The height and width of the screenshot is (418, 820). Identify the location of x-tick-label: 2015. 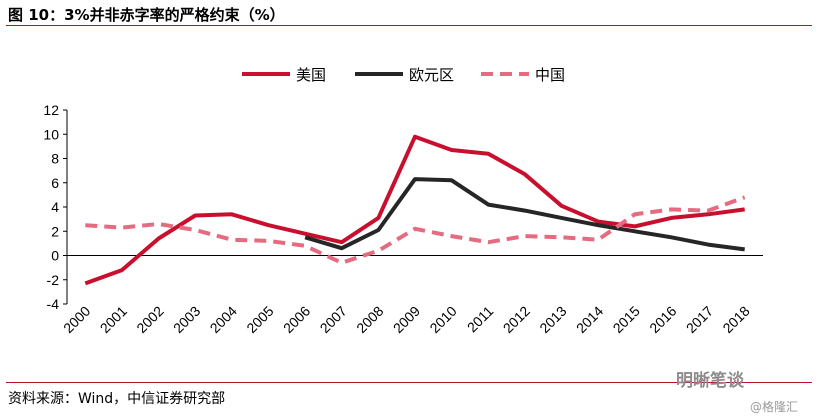
(626, 319).